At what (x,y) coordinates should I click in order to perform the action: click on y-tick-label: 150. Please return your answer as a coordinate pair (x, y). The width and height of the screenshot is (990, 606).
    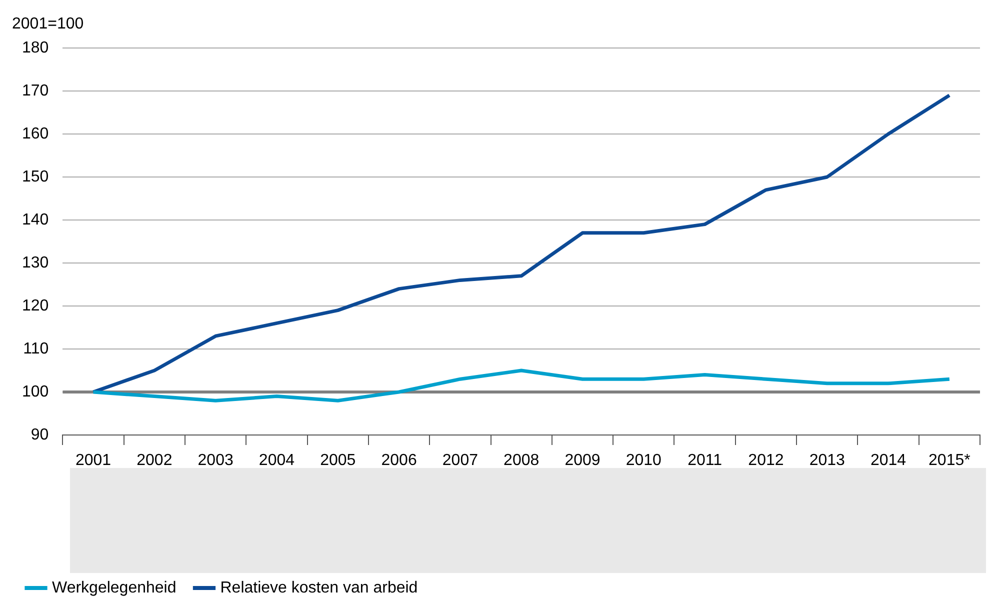
    Looking at the image, I should click on (35, 177).